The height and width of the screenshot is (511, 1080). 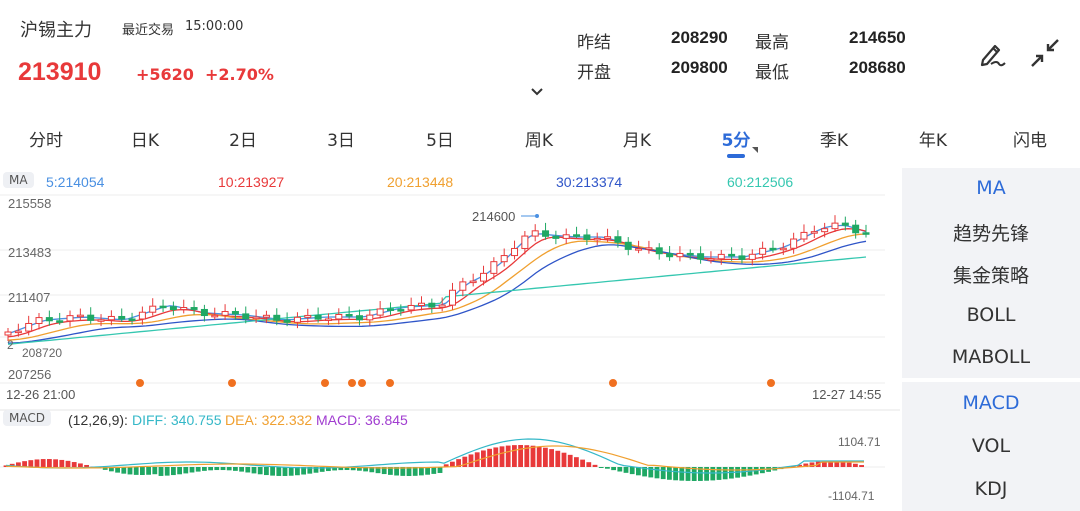 I want to click on indicator-boll: BOLL, so click(x=991, y=315).